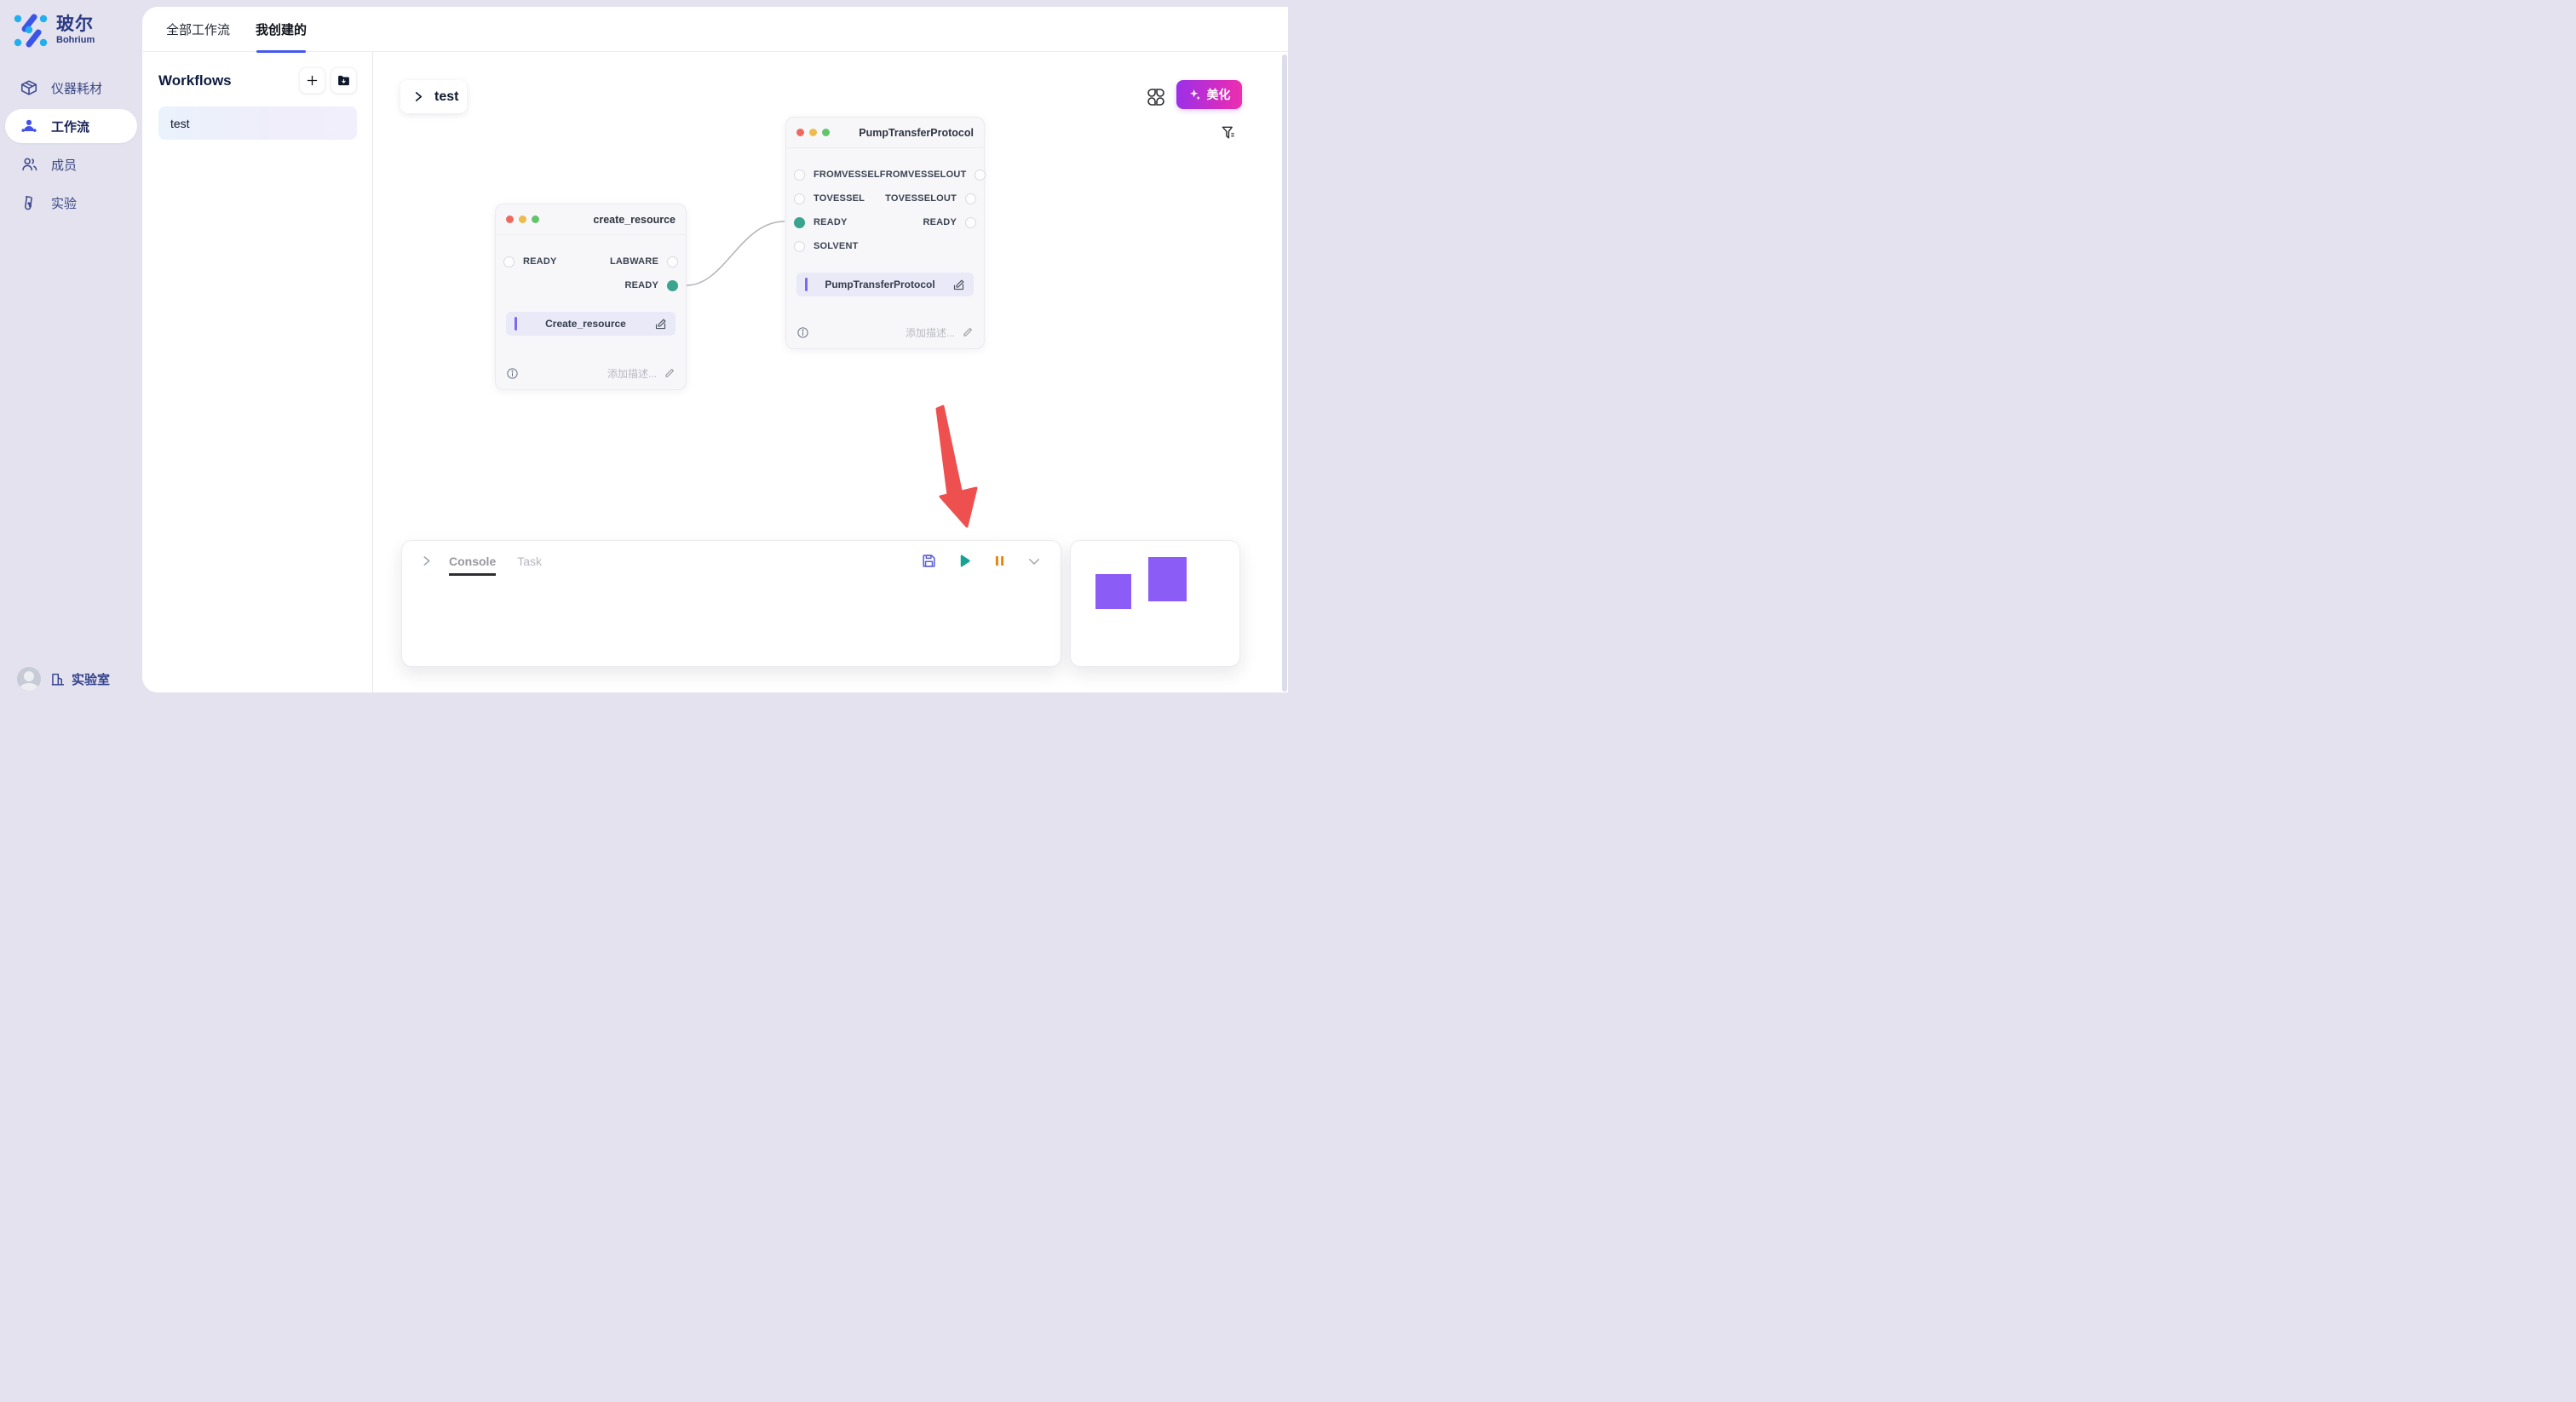 Image resolution: width=2576 pixels, height=1402 pixels. I want to click on members-icon, so click(29, 164).